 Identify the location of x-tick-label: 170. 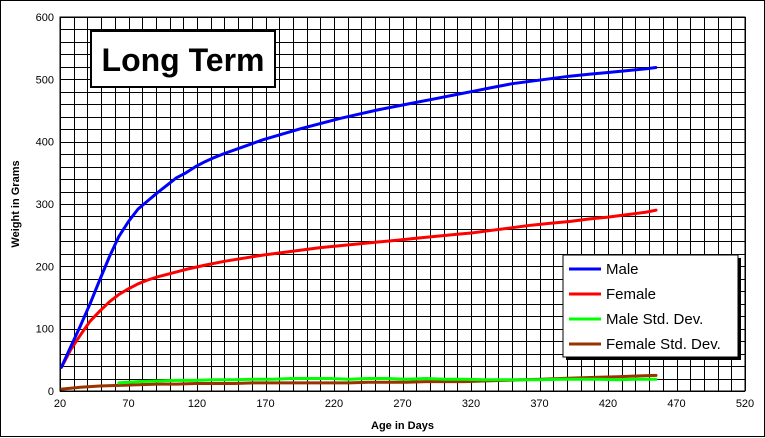
(265, 404).